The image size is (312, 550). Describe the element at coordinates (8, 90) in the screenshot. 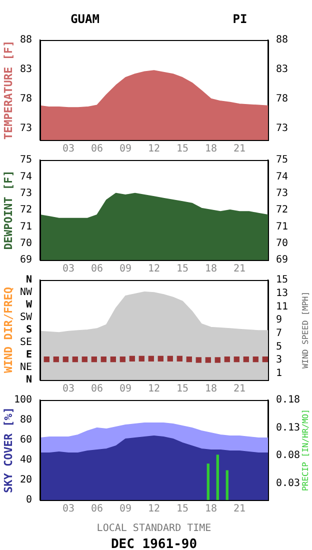

I see `y-axis-title: TEMPERATURE [F]` at that location.